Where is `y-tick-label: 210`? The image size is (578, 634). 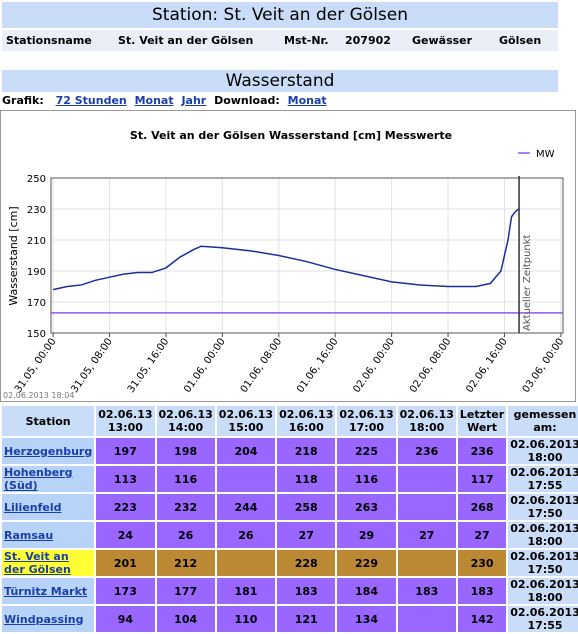
y-tick-label: 210 is located at coordinates (36, 241).